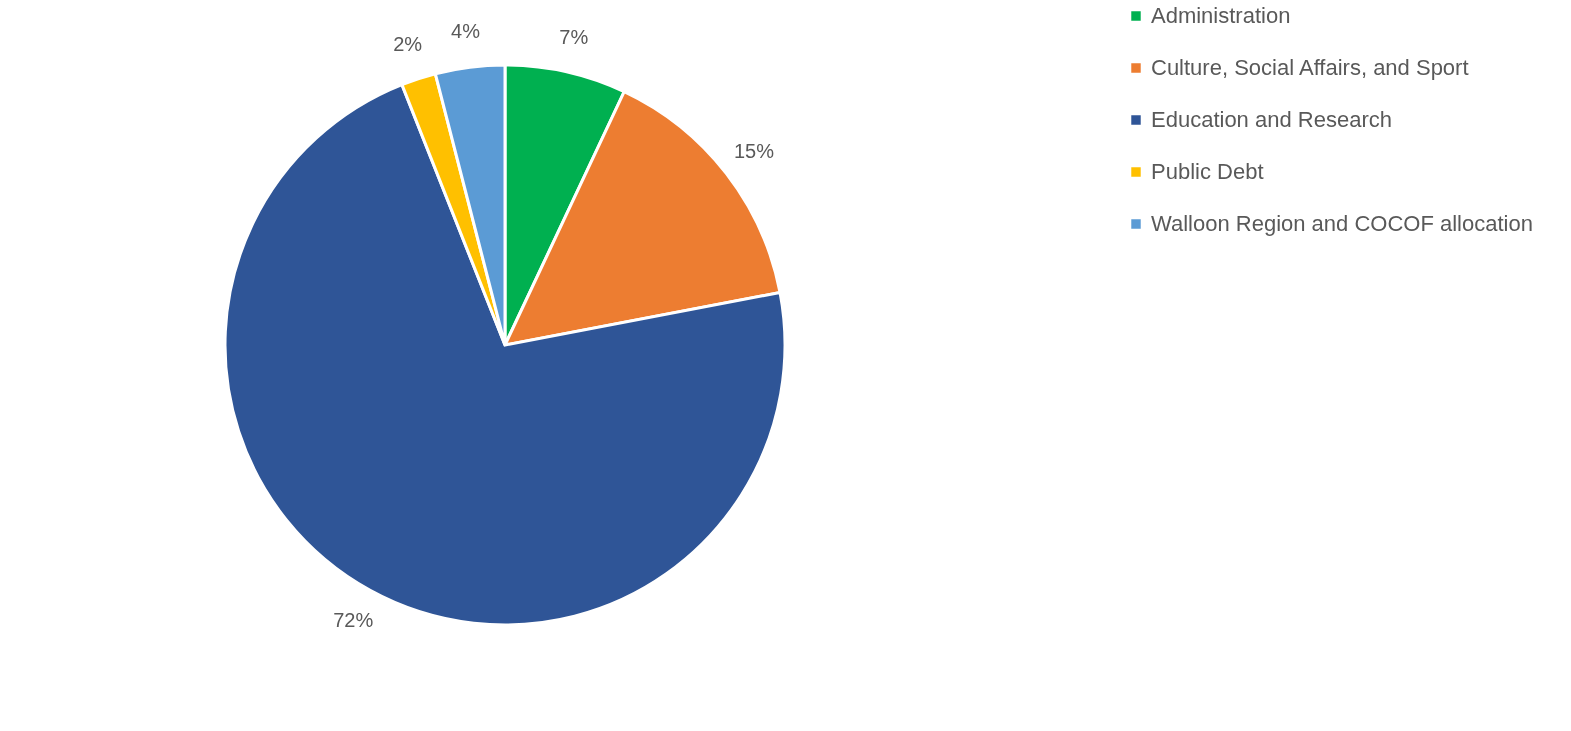  What do you see at coordinates (1207, 171) in the screenshot?
I see `legend-label: Public Debt` at bounding box center [1207, 171].